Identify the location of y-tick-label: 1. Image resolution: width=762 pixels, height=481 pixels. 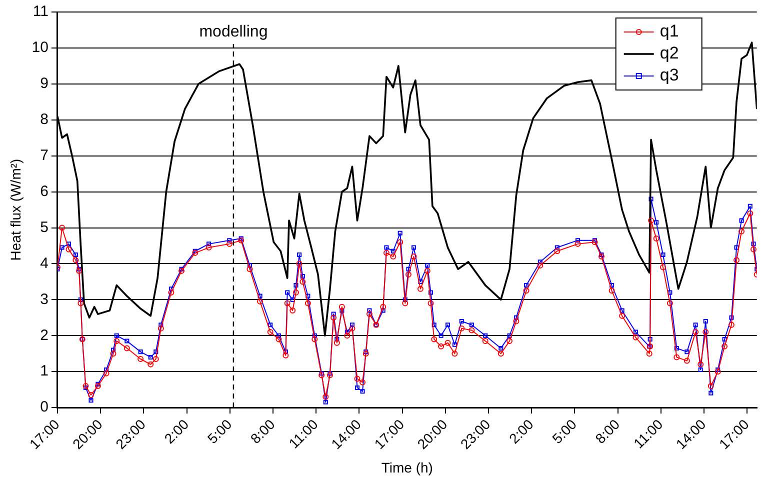
(44, 371).